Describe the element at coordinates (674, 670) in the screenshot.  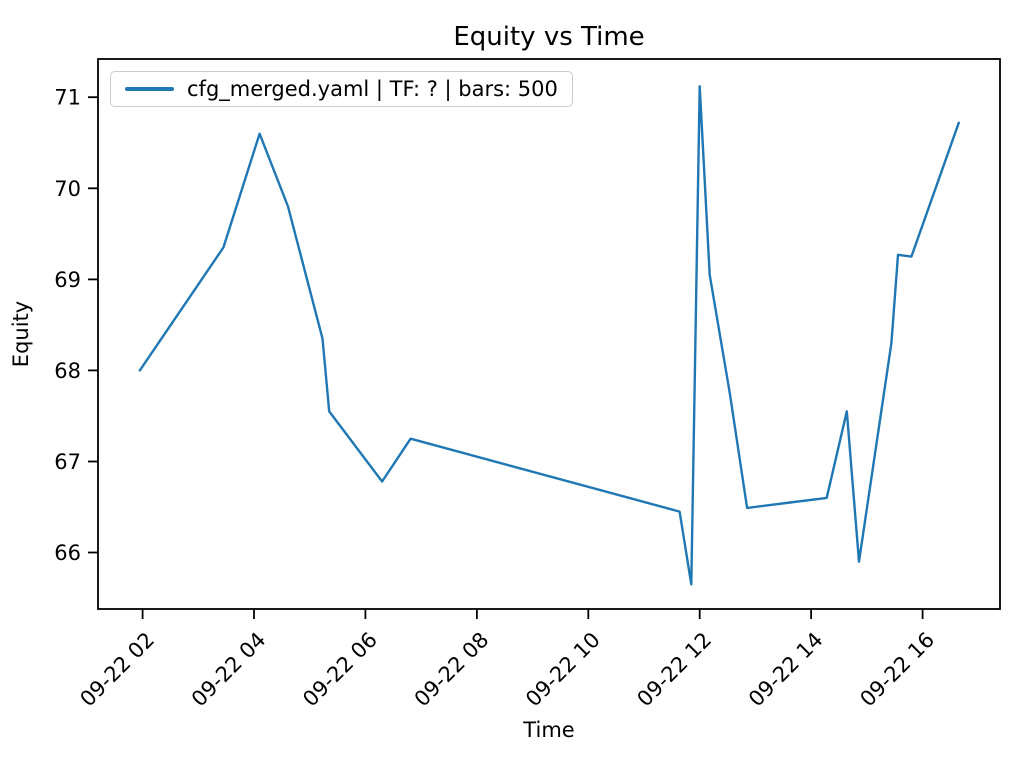
I see `x-tick-label: 09-22 12` at that location.